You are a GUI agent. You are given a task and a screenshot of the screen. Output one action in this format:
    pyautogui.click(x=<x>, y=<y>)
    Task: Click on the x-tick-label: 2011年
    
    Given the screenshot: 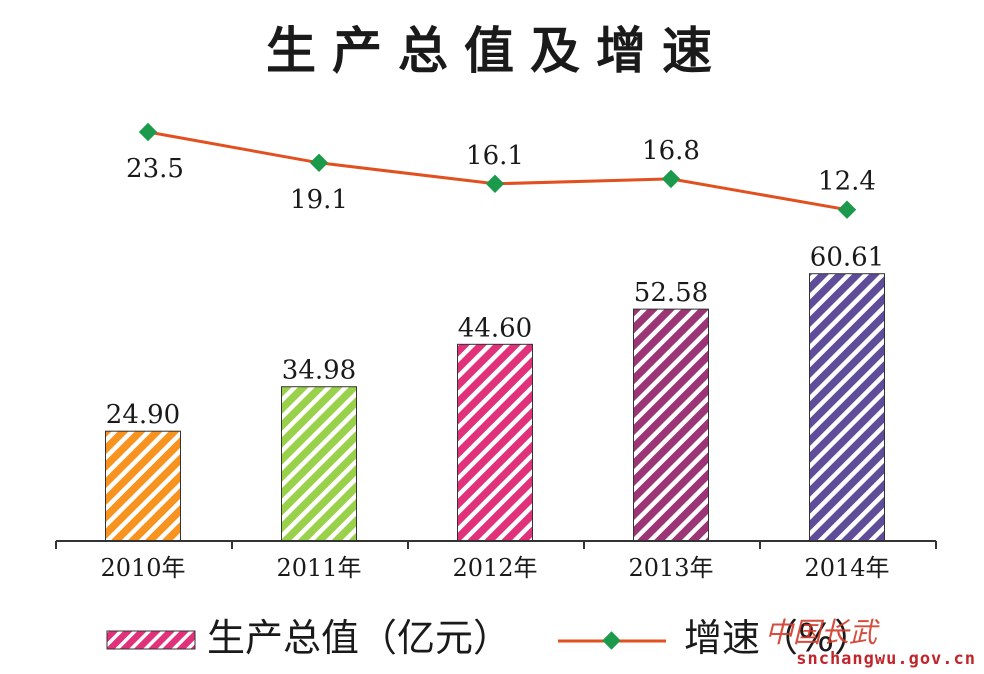 What is the action you would take?
    pyautogui.click(x=318, y=568)
    